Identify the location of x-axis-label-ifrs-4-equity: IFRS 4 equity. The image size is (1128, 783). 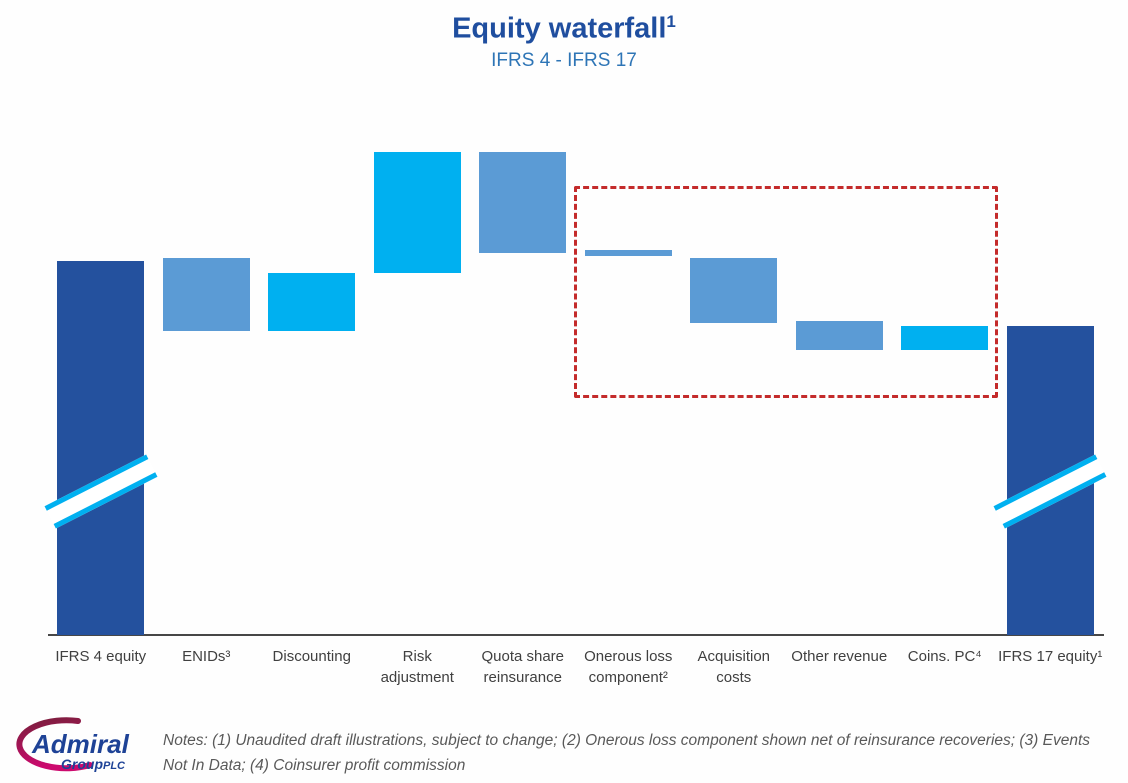
(101, 656).